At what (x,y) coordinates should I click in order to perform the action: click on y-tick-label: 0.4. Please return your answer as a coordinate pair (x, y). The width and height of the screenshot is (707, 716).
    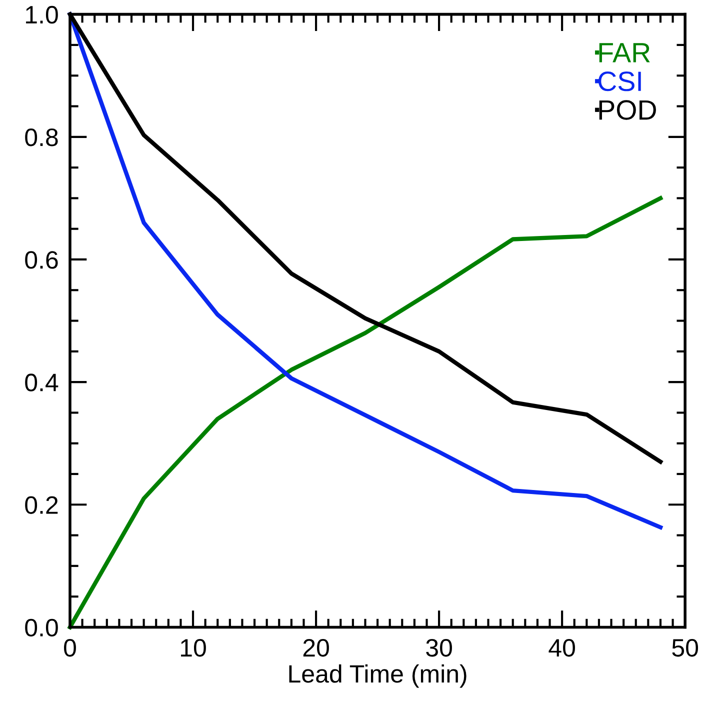
    Looking at the image, I should click on (41, 383).